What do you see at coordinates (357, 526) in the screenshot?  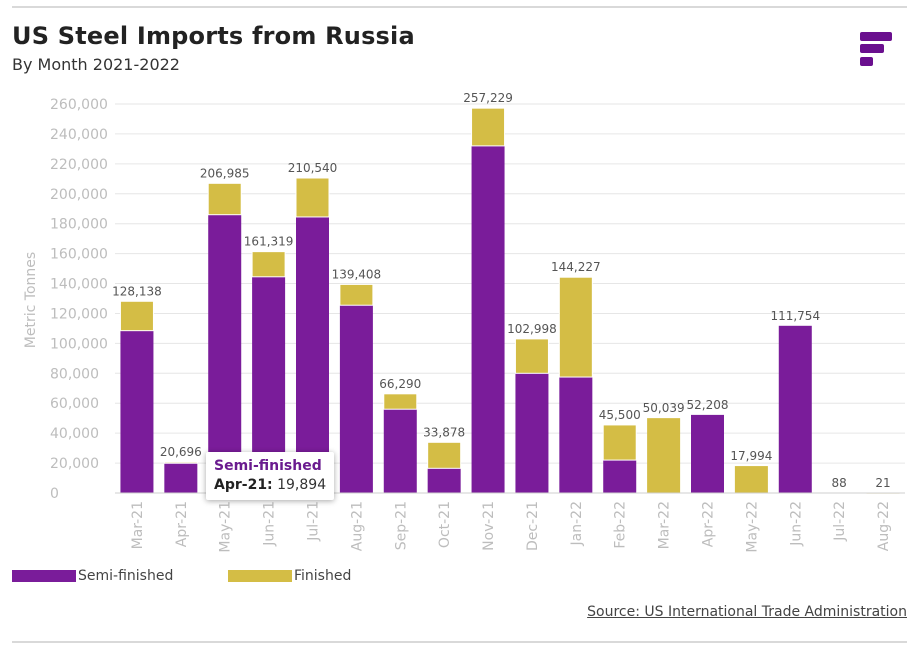 I see `x-tick-label: Aug-21` at bounding box center [357, 526].